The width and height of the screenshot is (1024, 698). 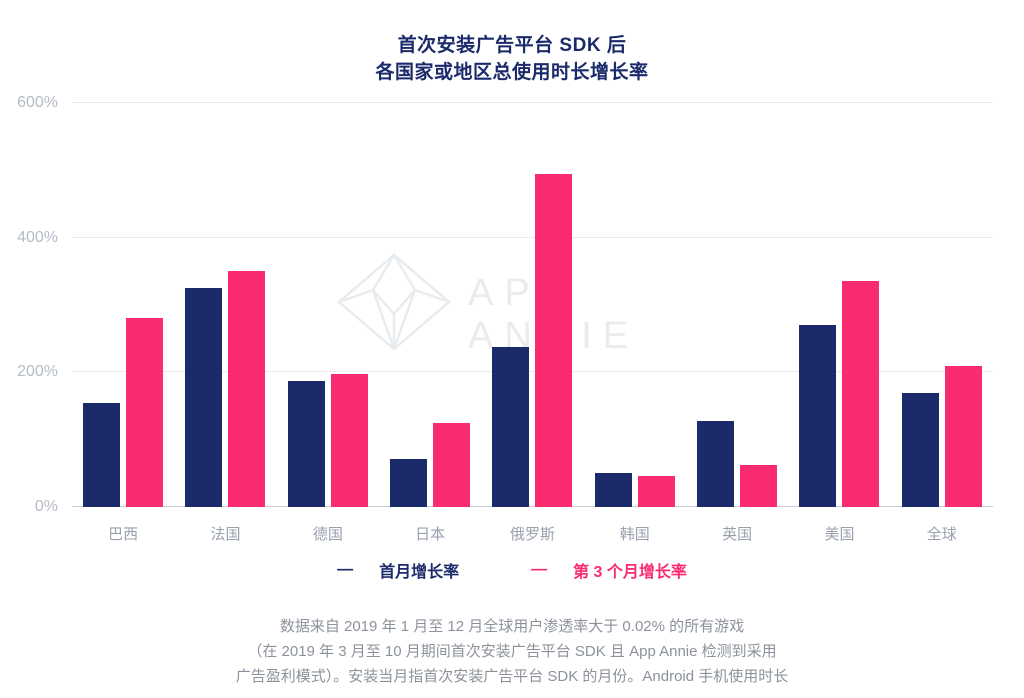 What do you see at coordinates (409, 482) in the screenshot?
I see `bar-series0-cat3` at bounding box center [409, 482].